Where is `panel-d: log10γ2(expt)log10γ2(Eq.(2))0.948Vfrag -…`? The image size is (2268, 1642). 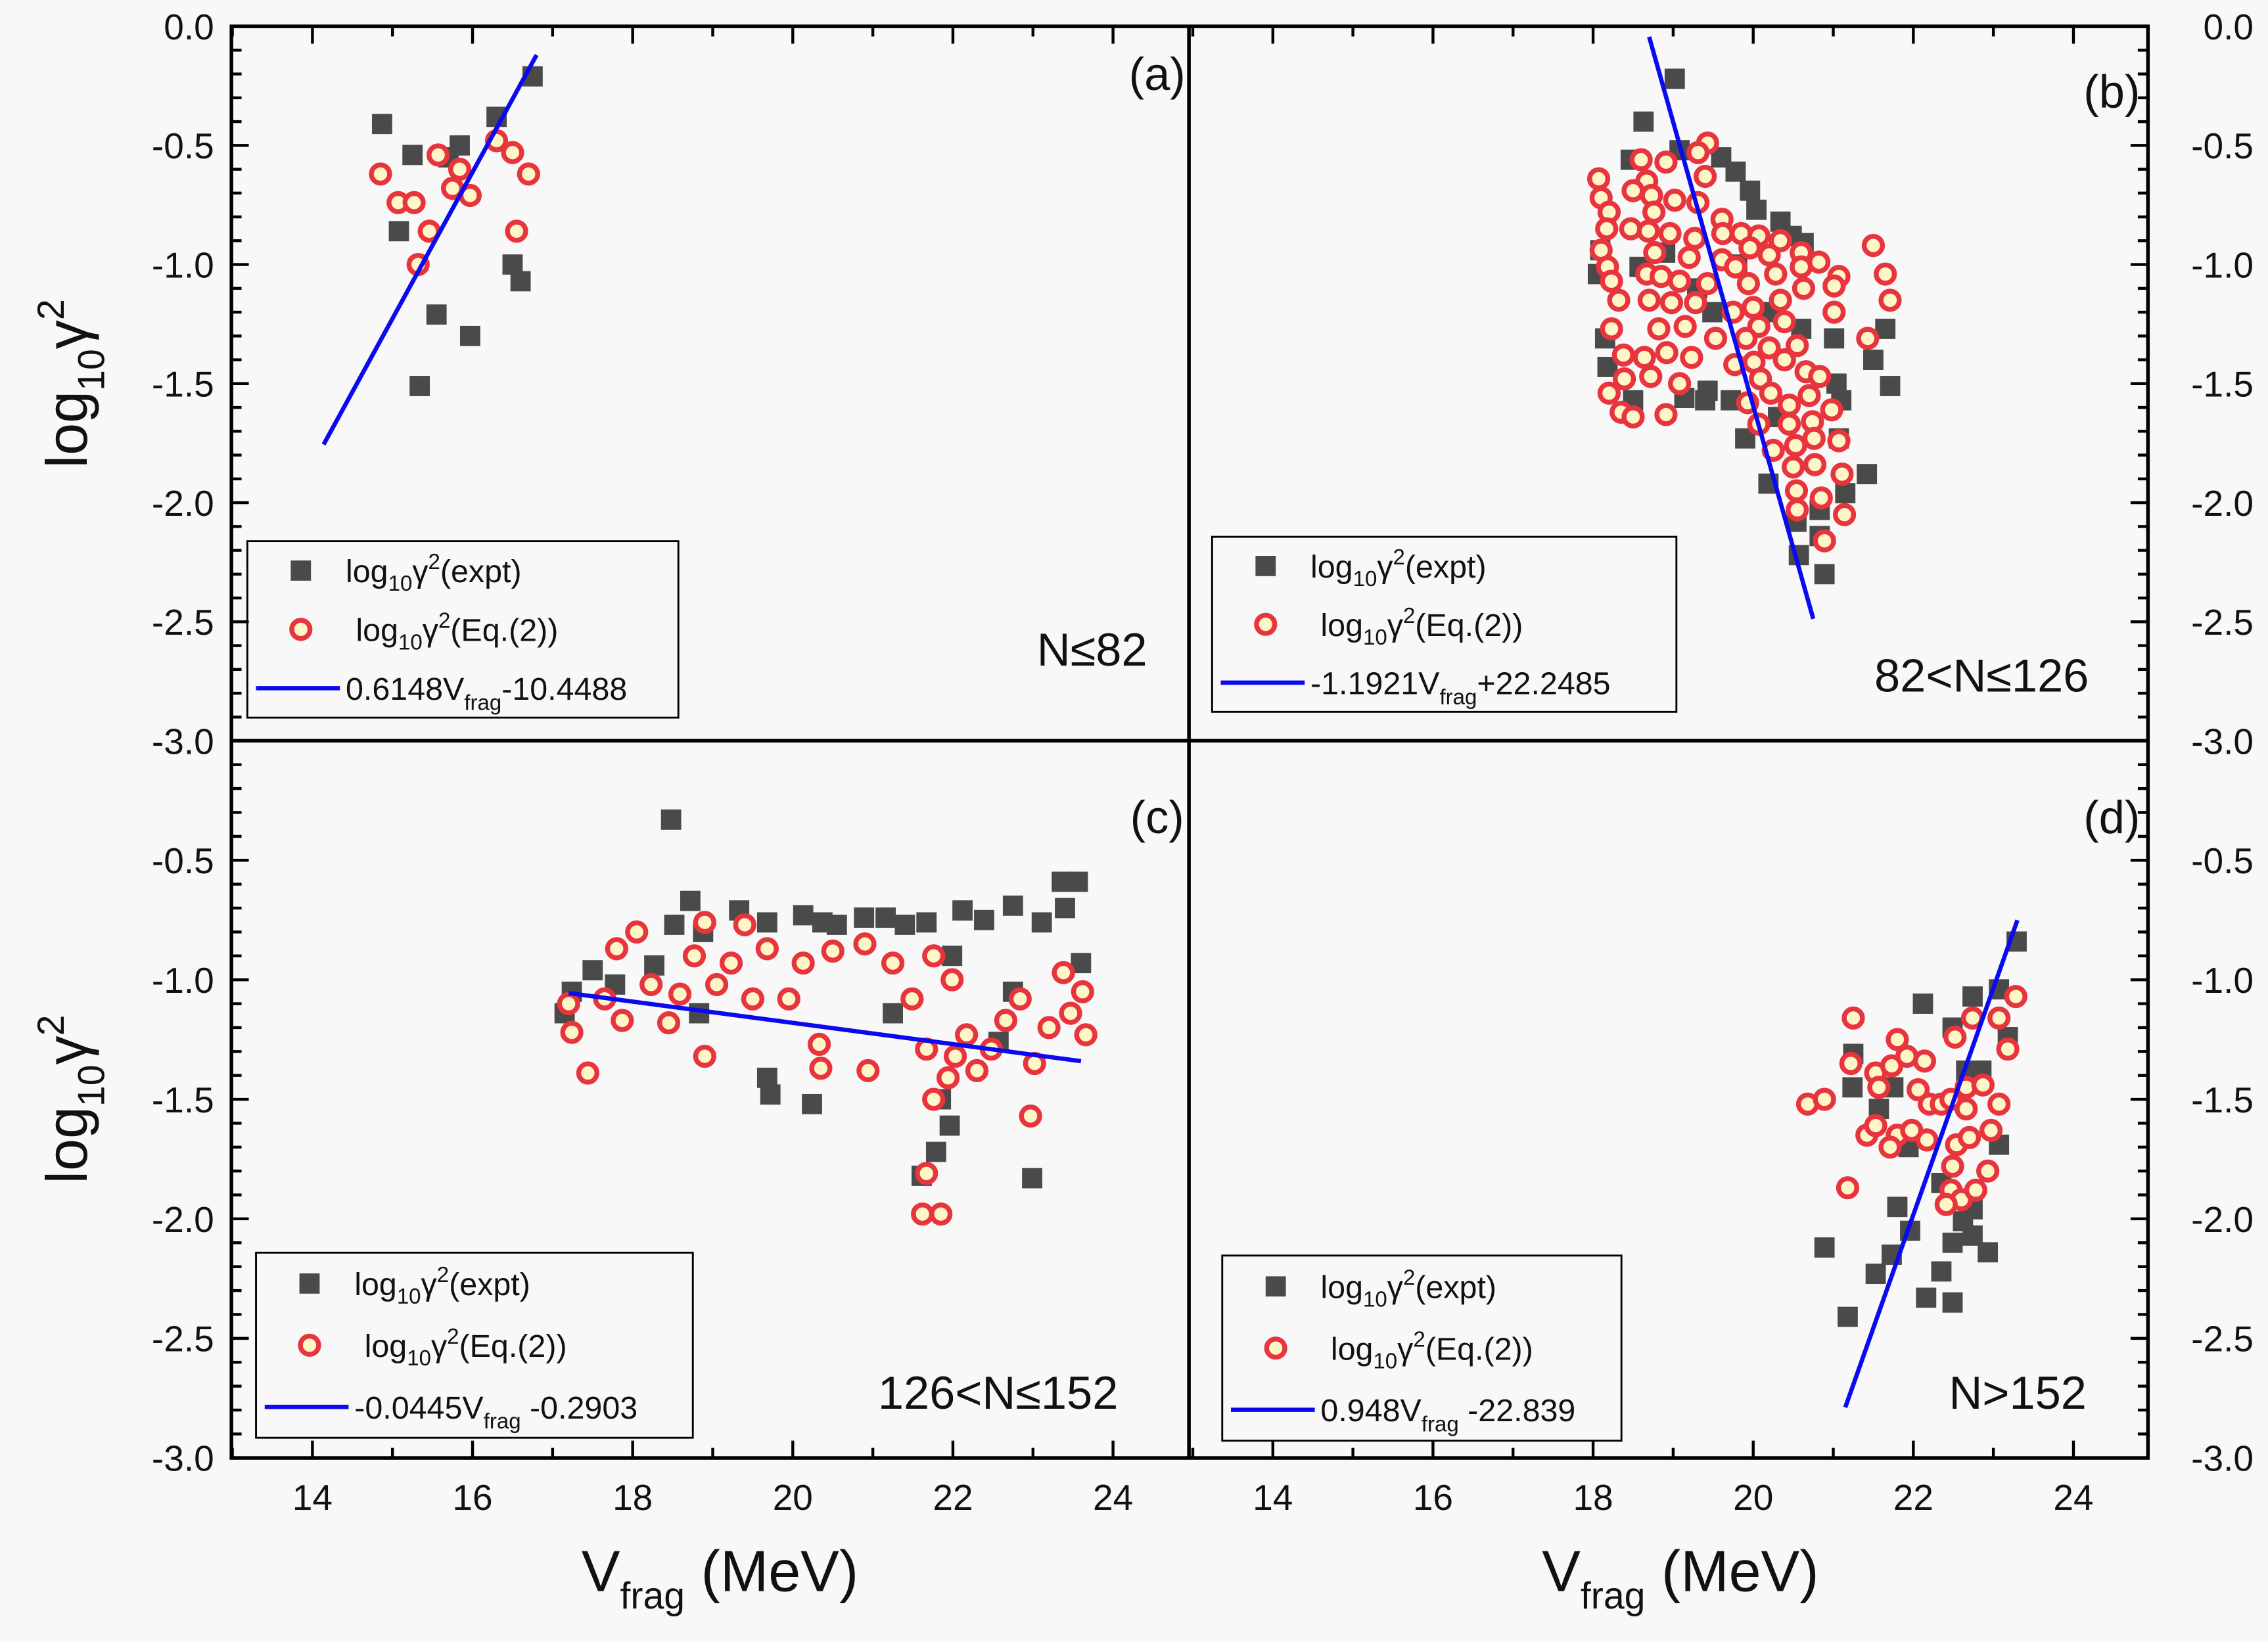
panel-d: log10γ2(expt)log10γ2(Eq.(2))0.948Vfrag -… is located at coordinates (1624, 1180).